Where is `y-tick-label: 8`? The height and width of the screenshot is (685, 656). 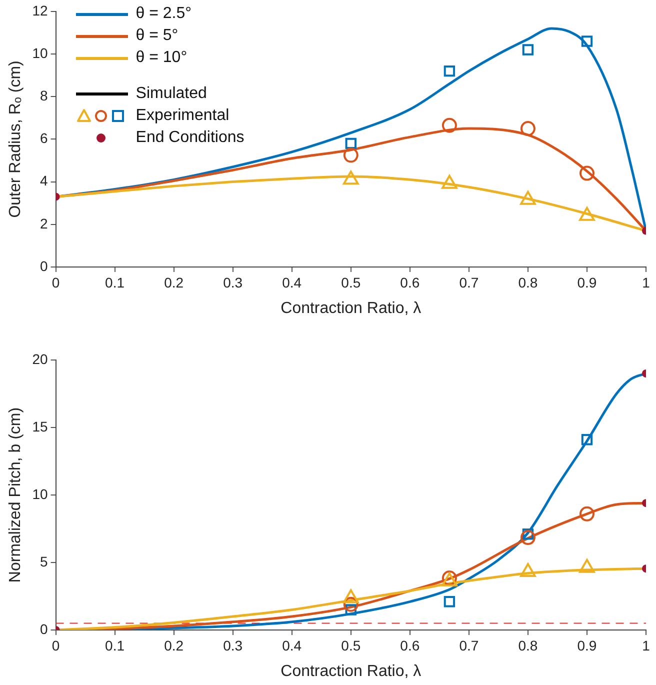 y-tick-label: 8 is located at coordinates (44, 95).